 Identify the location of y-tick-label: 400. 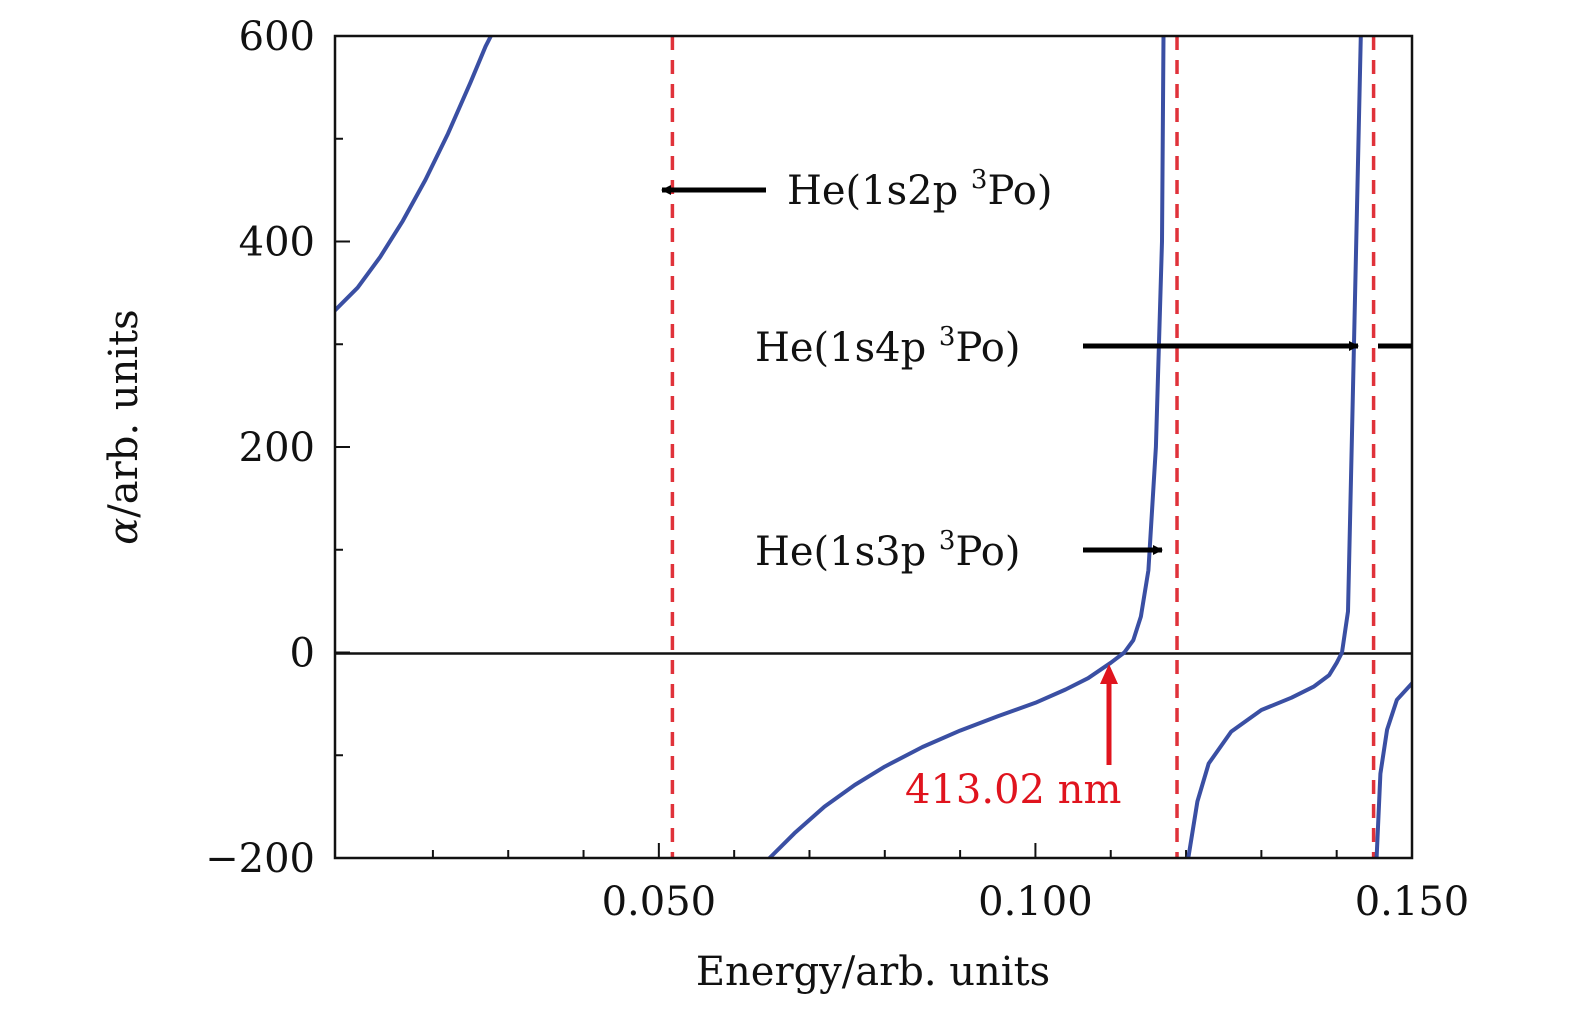
(277, 243).